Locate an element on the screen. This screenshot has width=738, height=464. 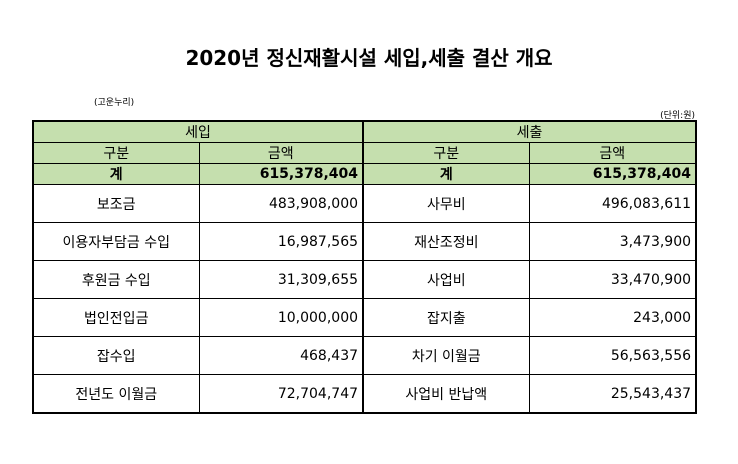
income-amount-header: 금액 is located at coordinates (281, 153).